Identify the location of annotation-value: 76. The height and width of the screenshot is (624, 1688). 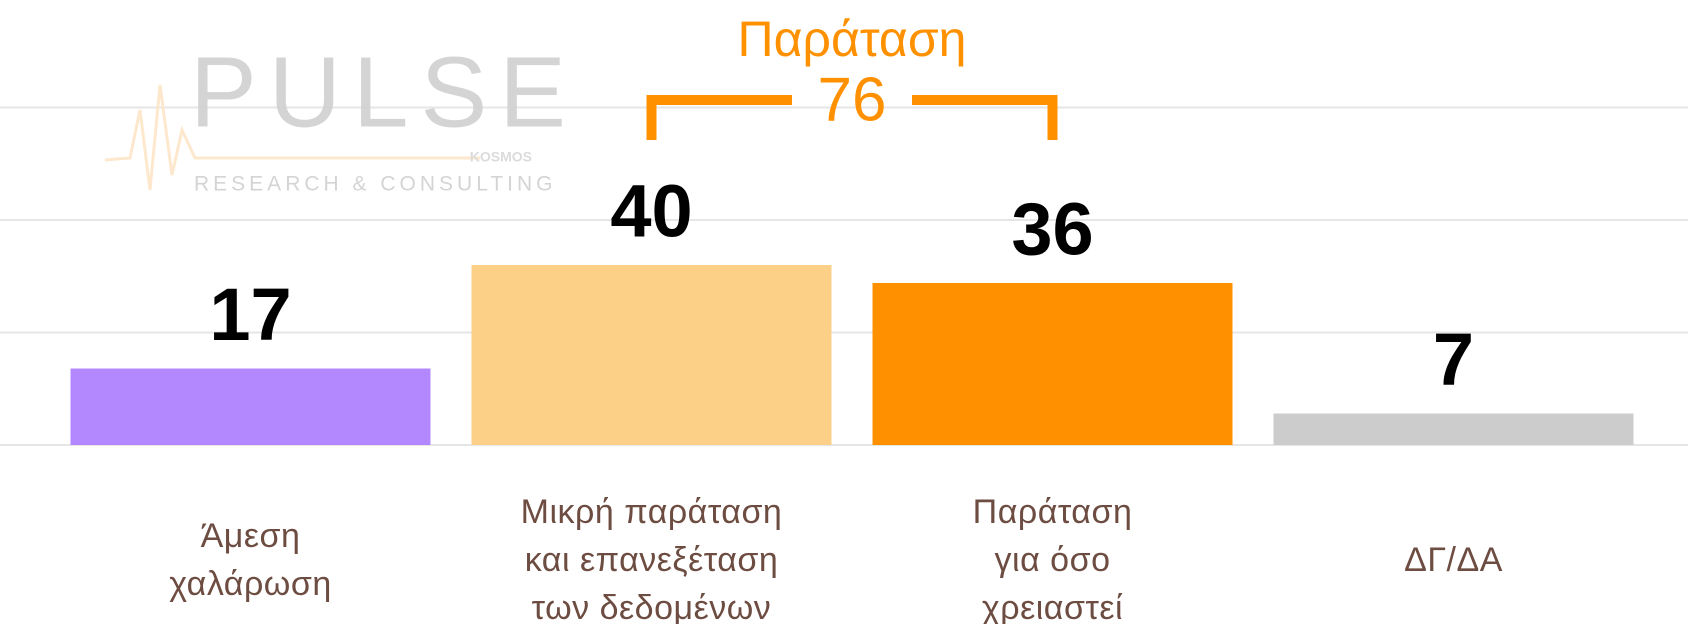
(852, 99).